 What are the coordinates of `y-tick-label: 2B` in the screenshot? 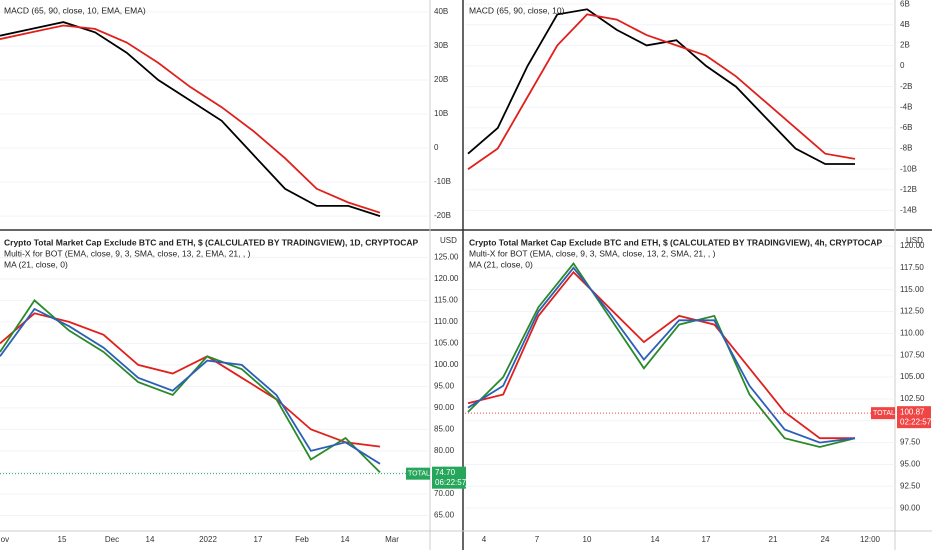 It's located at (905, 44).